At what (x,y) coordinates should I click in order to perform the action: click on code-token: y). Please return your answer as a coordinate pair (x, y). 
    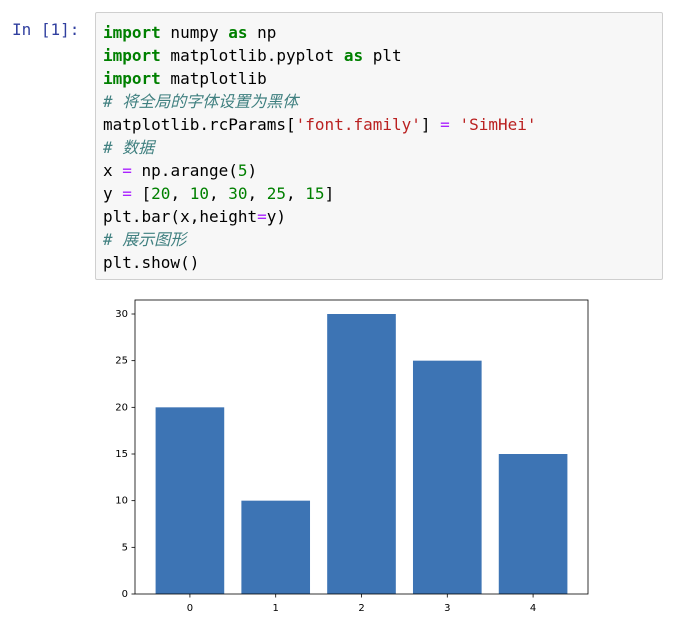
    Looking at the image, I should click on (276, 216).